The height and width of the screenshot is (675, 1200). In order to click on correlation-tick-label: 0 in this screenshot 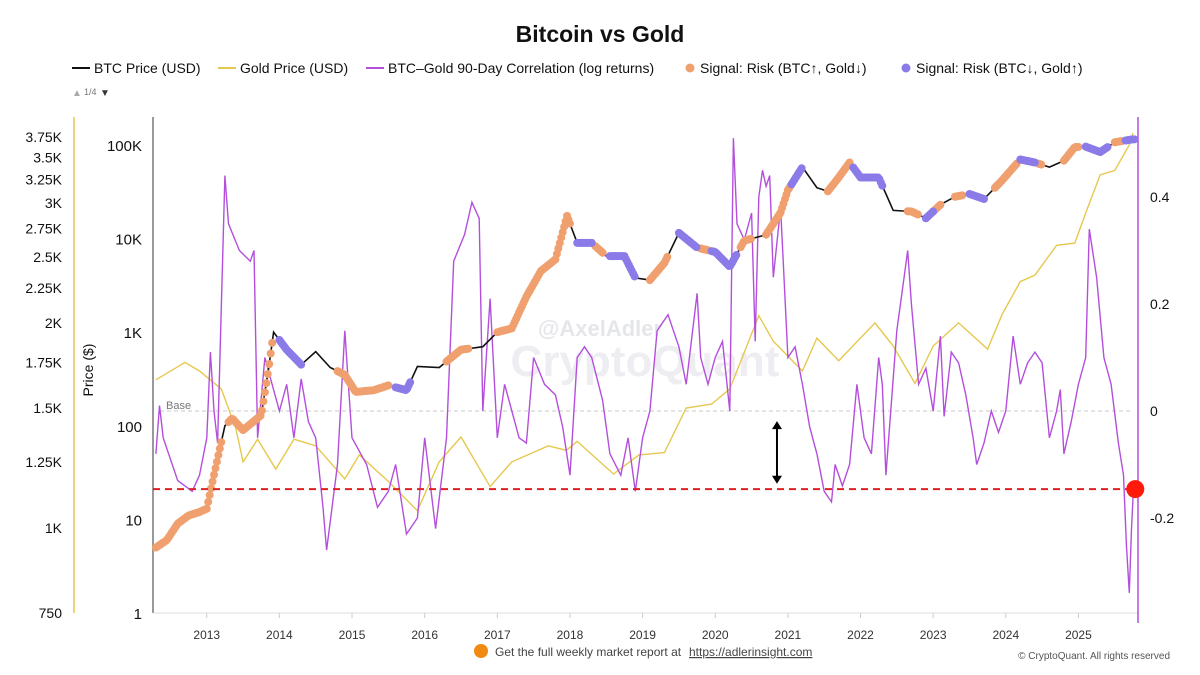, I will do `click(1154, 411)`.